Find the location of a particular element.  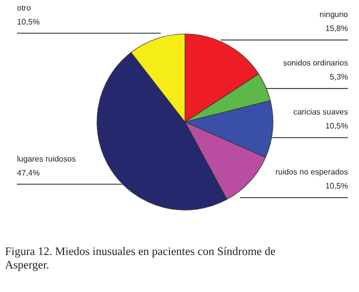

data-label: 47,4% is located at coordinates (28, 173).